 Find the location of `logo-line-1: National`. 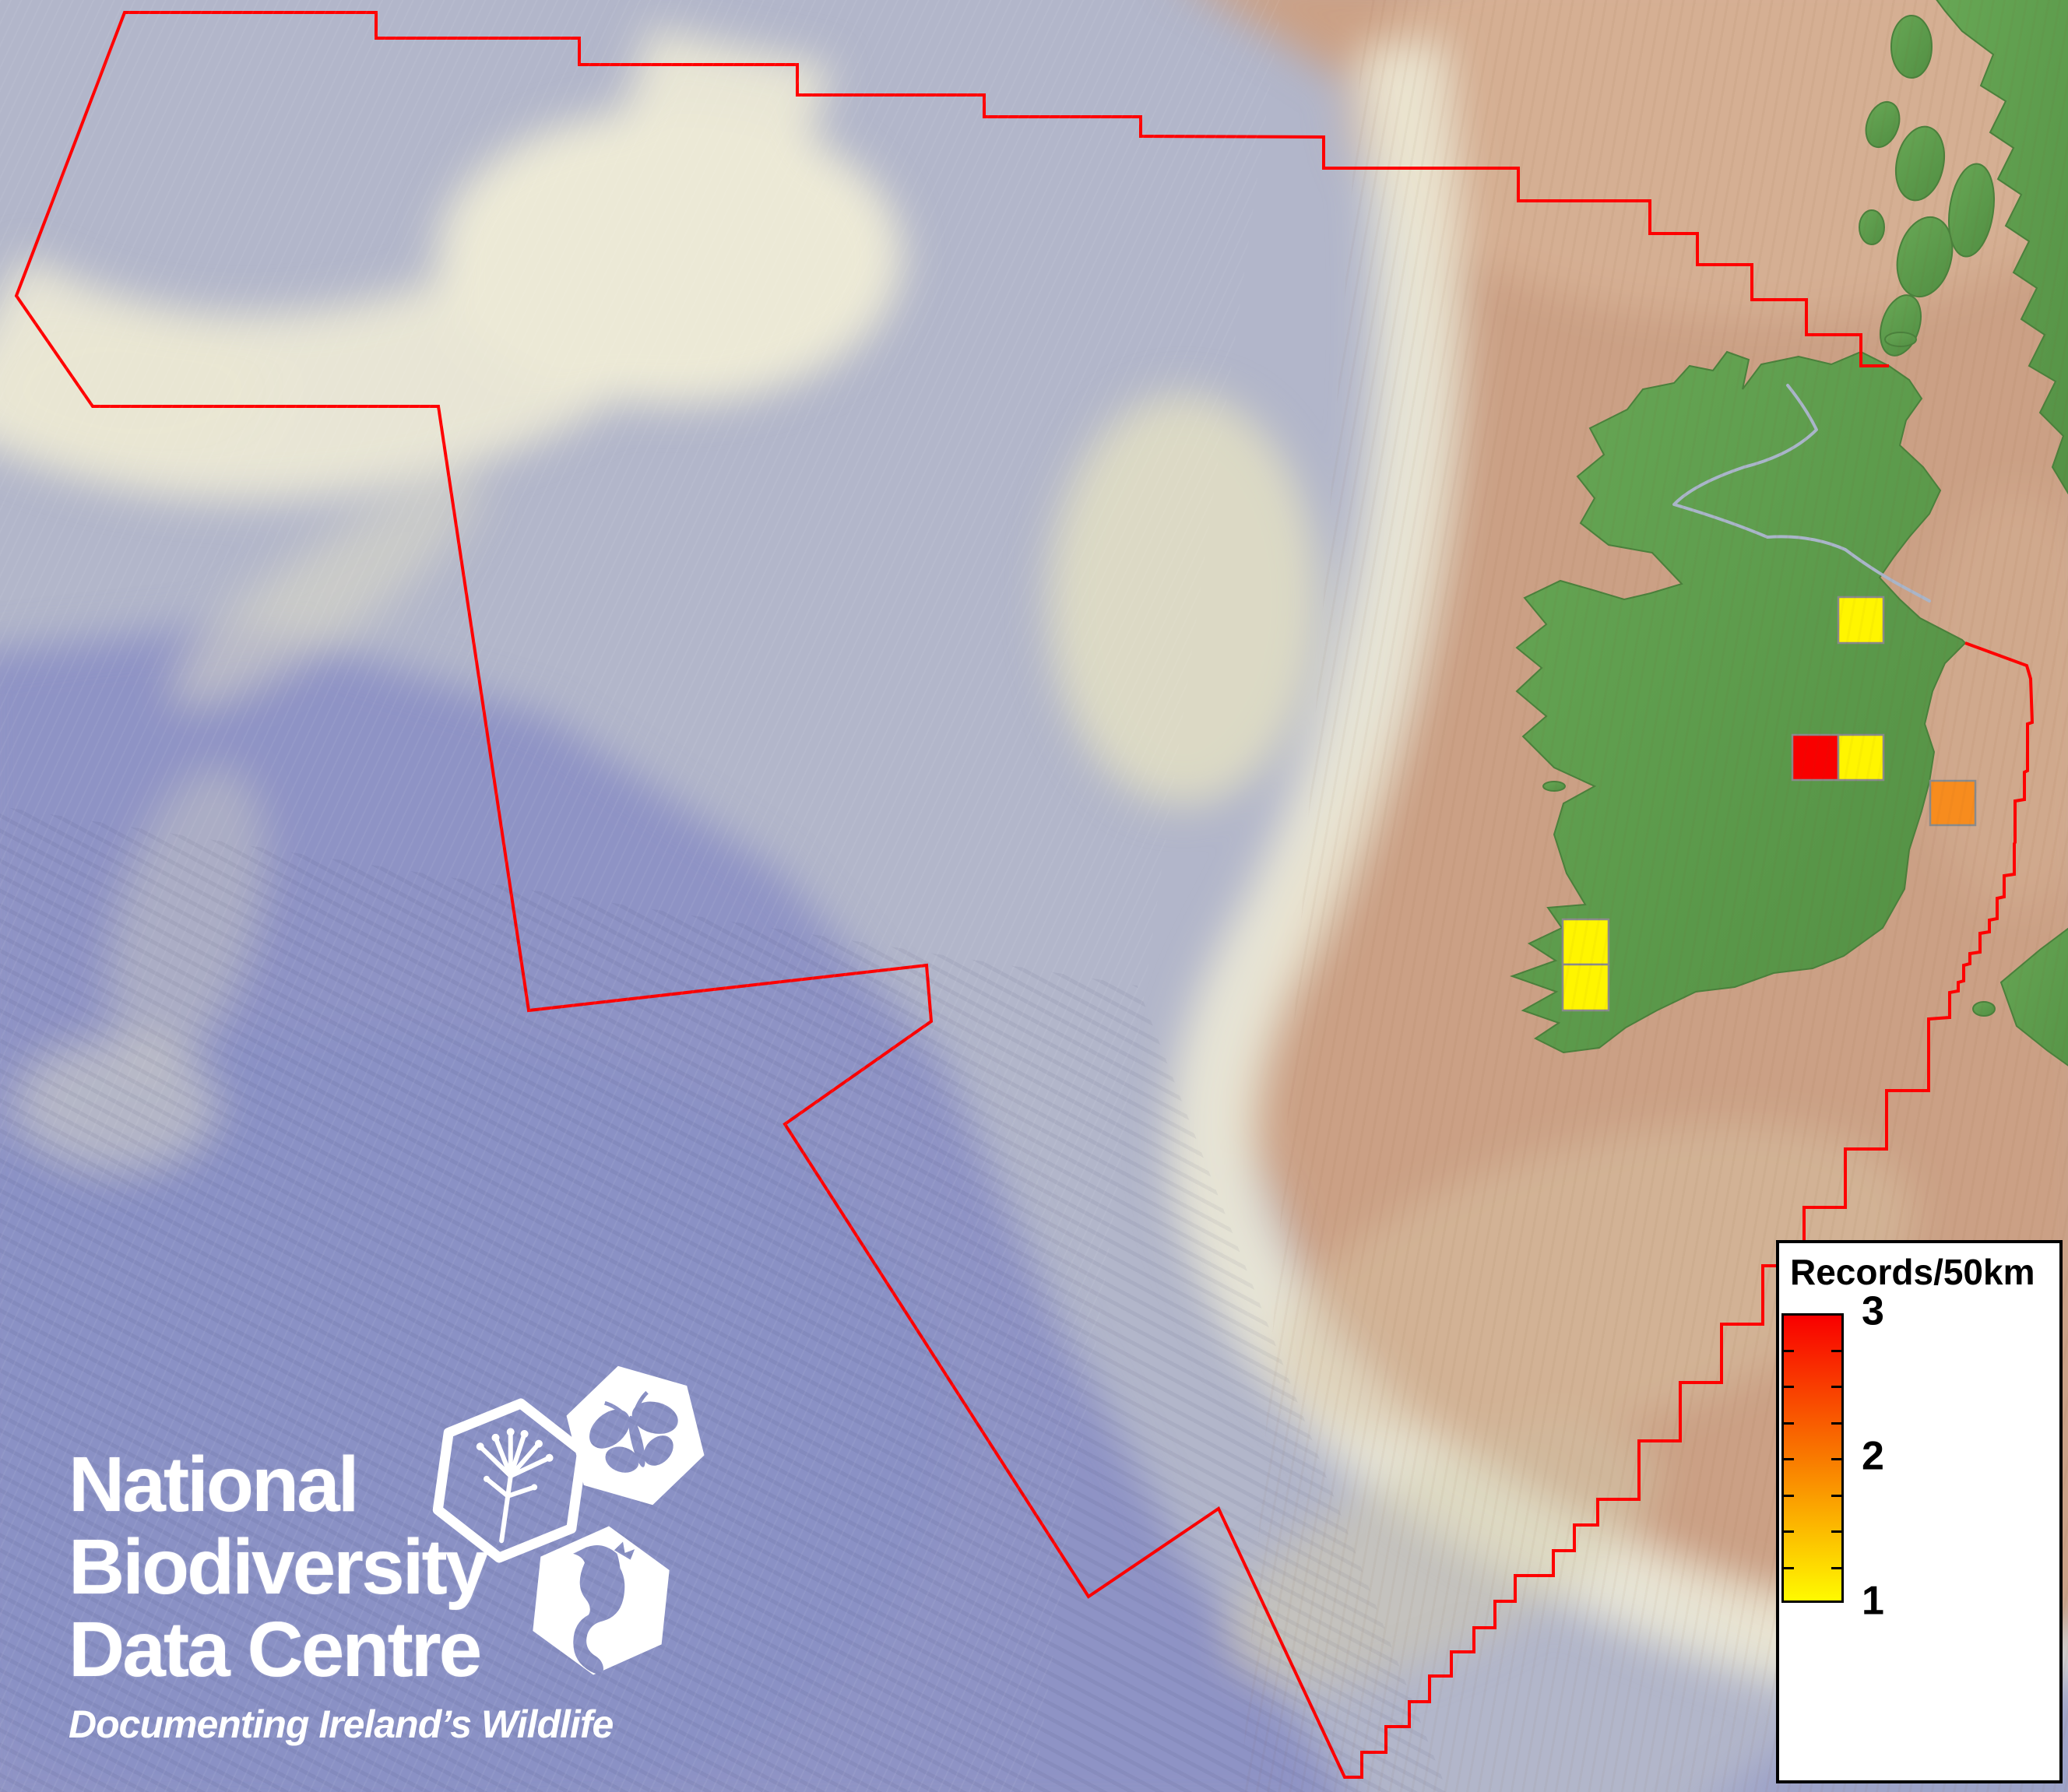

logo-line-1: National is located at coordinates (214, 1484).